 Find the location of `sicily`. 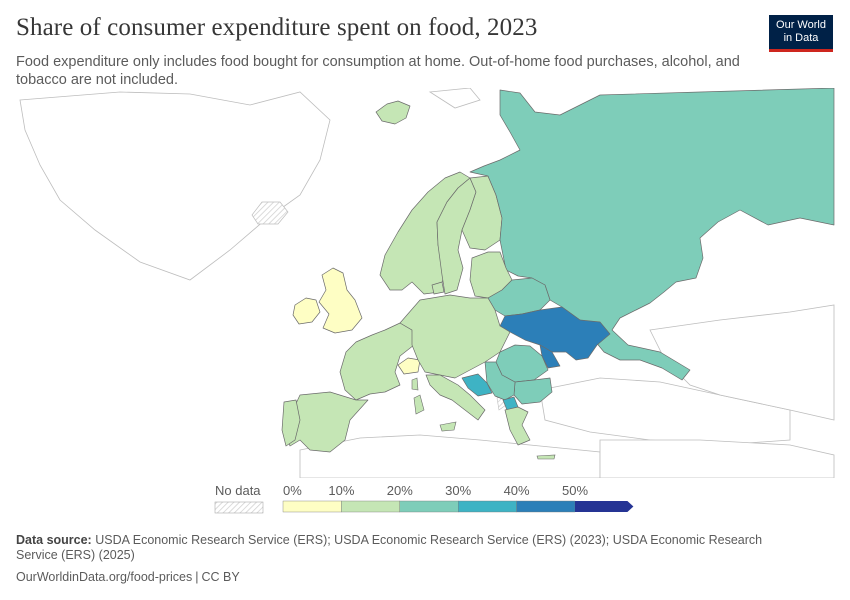

sicily is located at coordinates (448, 426).